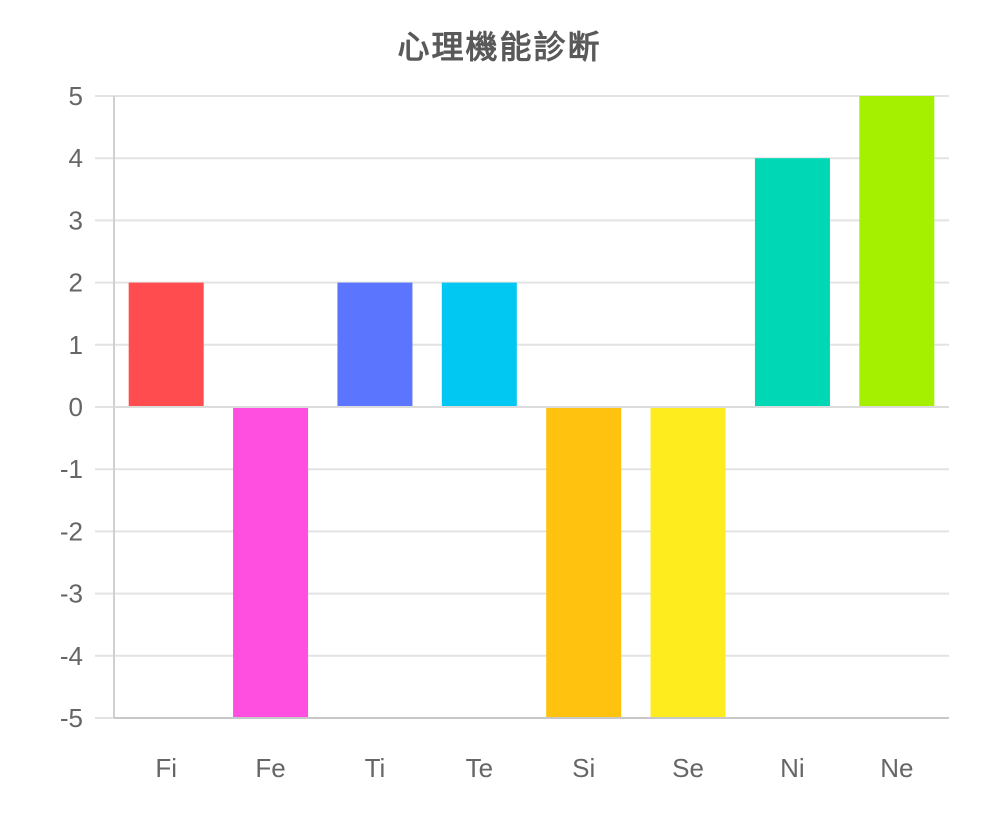 The height and width of the screenshot is (829, 999). I want to click on chart-title: 心理機能診断, so click(499, 47).